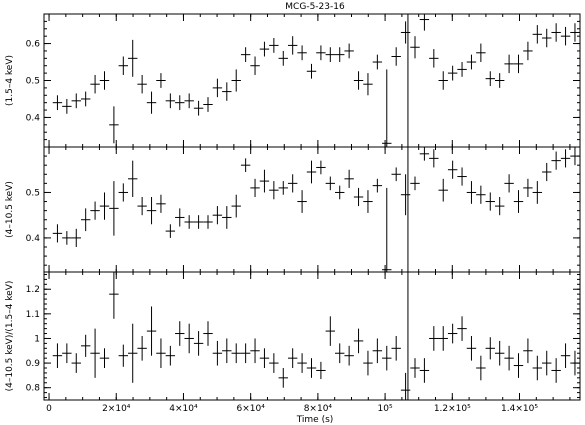  What do you see at coordinates (116, 409) in the screenshot?
I see `x-tick-label: 2×10⁴` at bounding box center [116, 409].